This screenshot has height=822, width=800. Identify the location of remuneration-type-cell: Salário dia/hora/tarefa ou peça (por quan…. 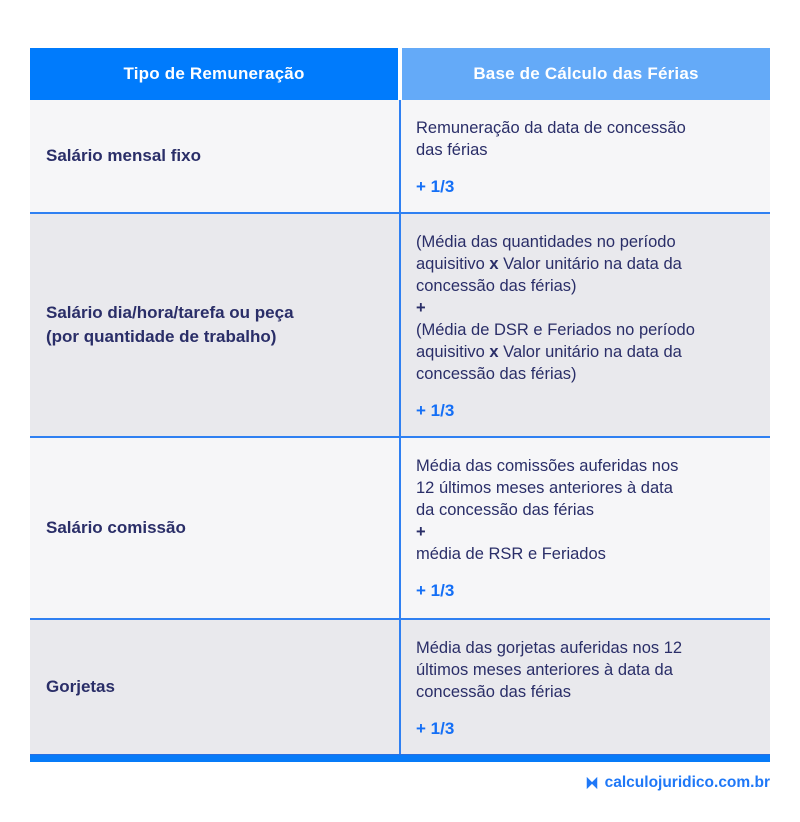
(215, 325).